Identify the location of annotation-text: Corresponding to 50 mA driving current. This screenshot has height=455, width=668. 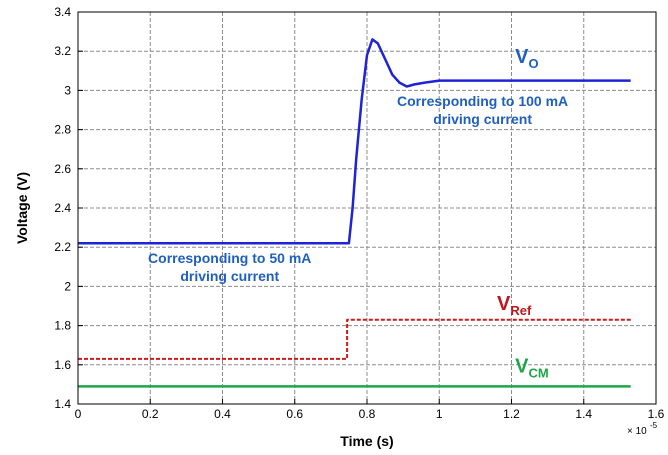
(229, 267).